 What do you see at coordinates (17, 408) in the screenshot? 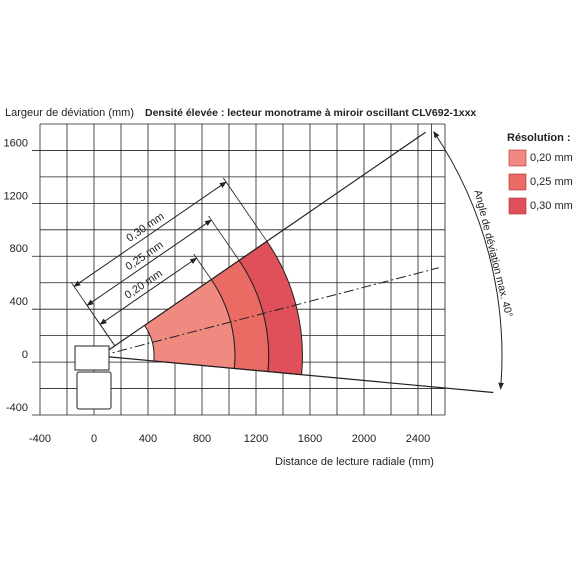
I see `y-tick-label: -400` at bounding box center [17, 408].